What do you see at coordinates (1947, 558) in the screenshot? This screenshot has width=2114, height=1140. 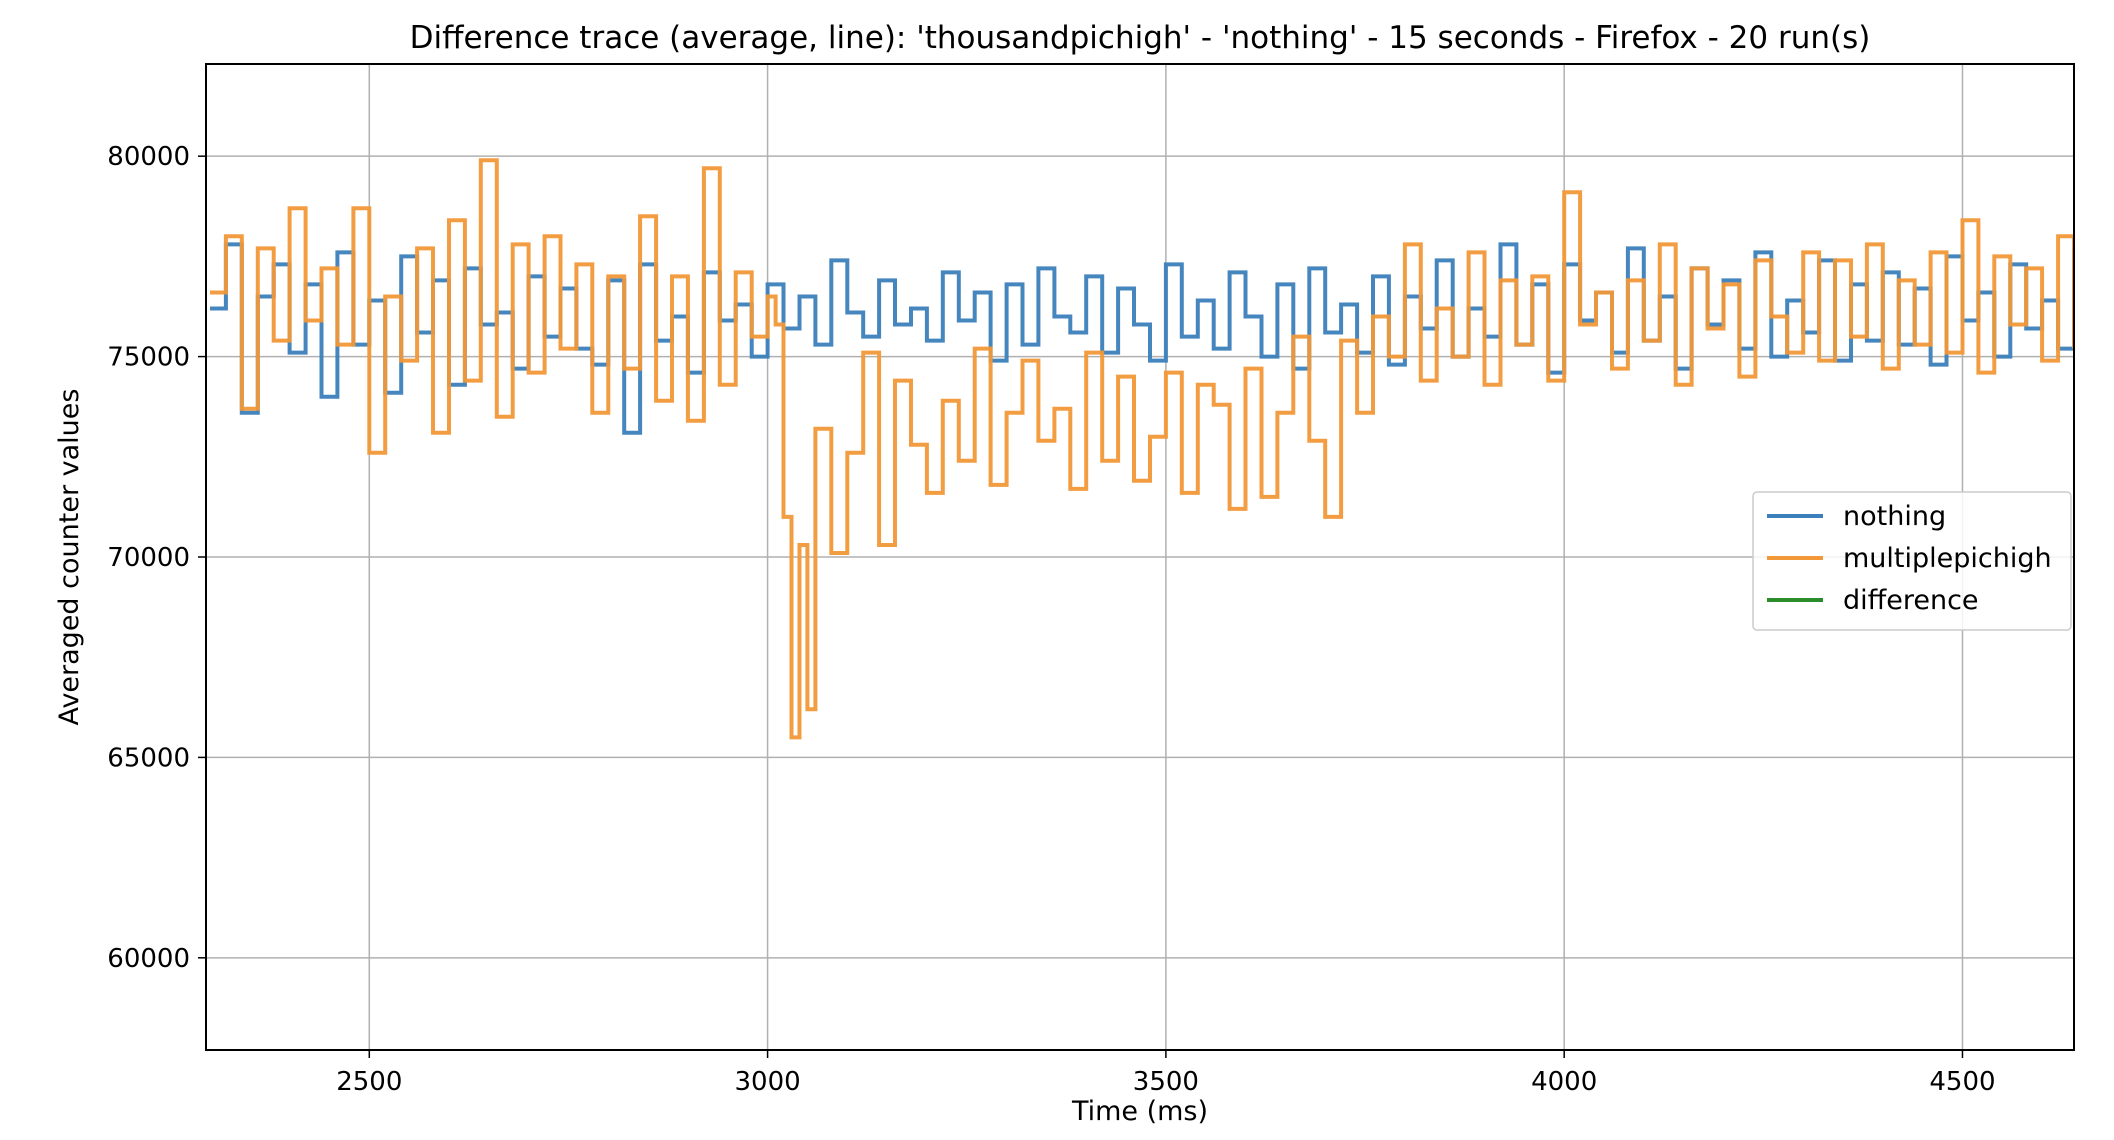 I see `legend-label-multiplepichigh: multiplepichigh` at bounding box center [1947, 558].